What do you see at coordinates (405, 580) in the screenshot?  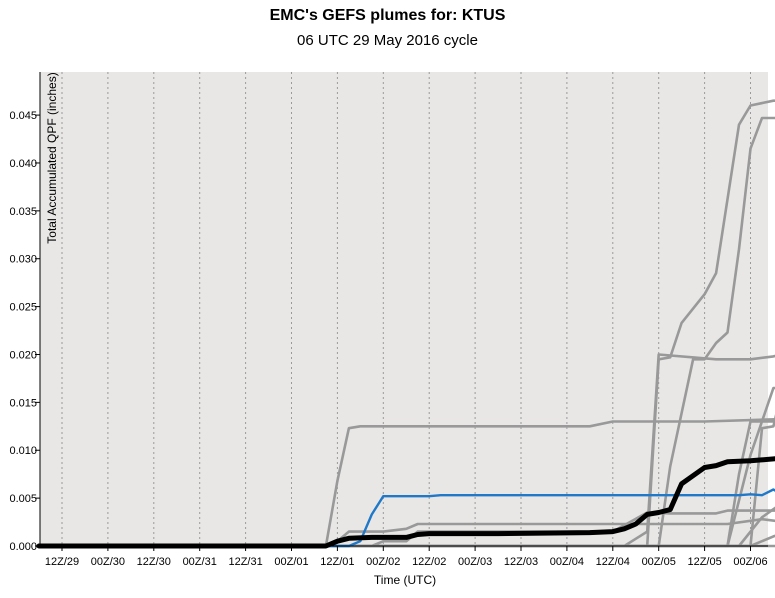 I see `x-axis-title: Time (UTC)` at bounding box center [405, 580].